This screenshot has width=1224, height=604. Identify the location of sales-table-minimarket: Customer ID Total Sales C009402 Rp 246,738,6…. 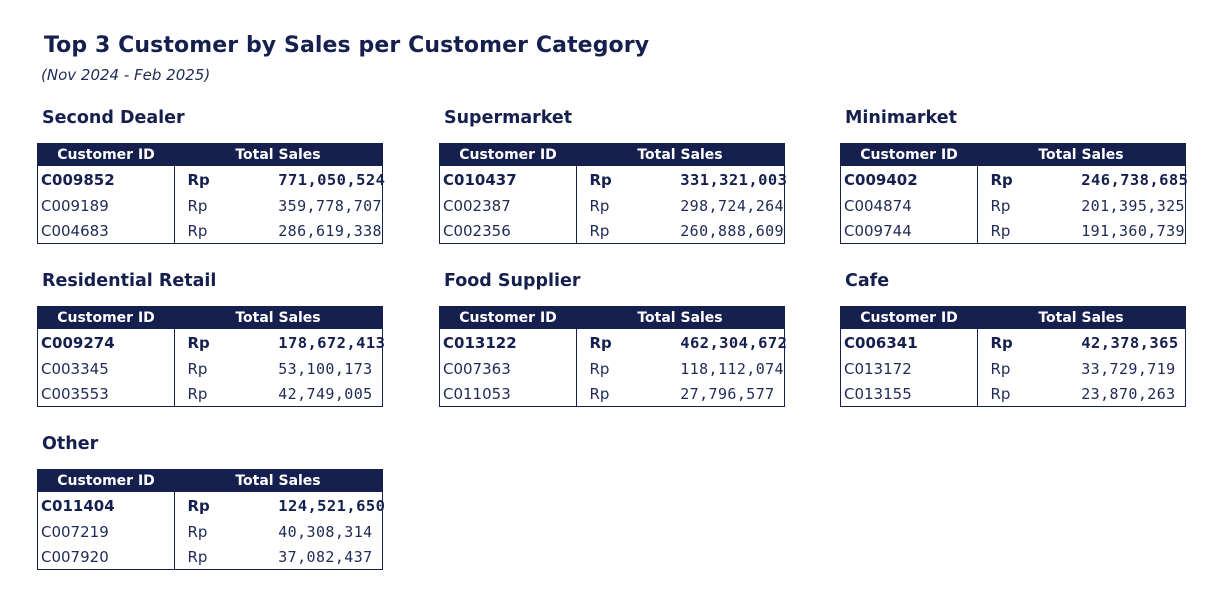
(1014, 193).